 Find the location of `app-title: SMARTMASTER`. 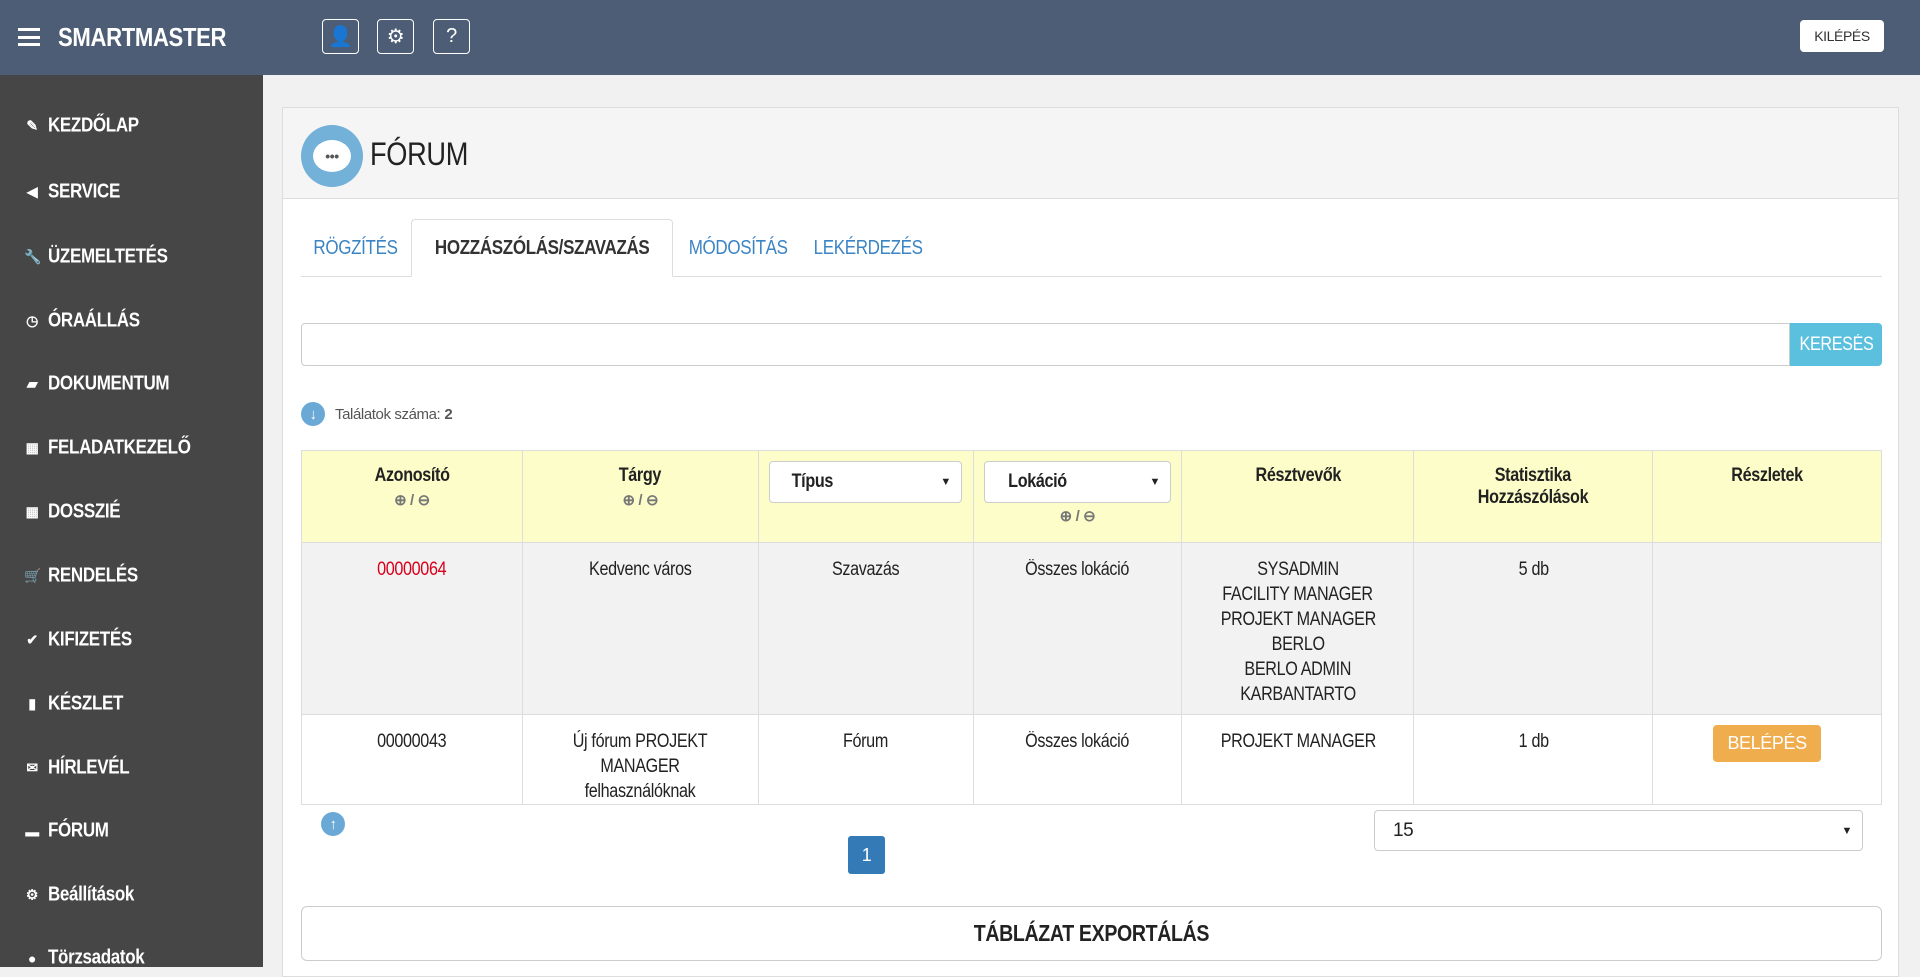

app-title: SMARTMASTER is located at coordinates (142, 37).